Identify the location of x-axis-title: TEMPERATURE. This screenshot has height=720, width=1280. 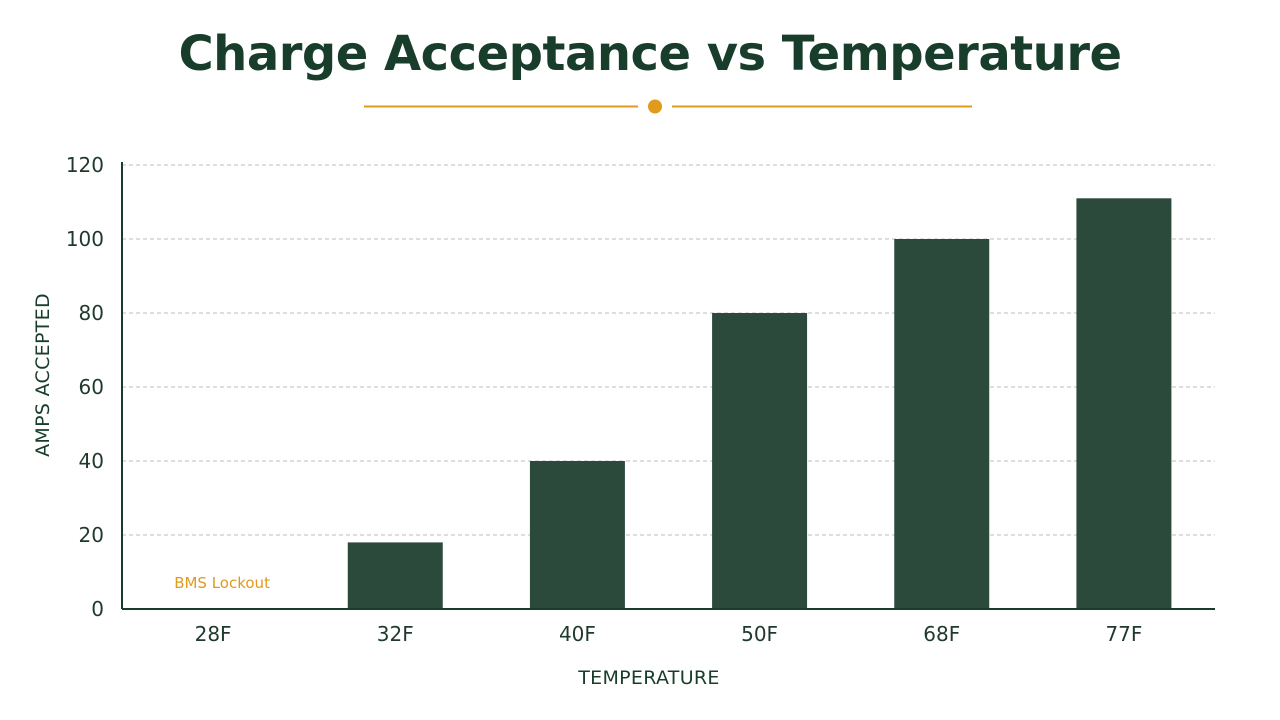
(648, 678).